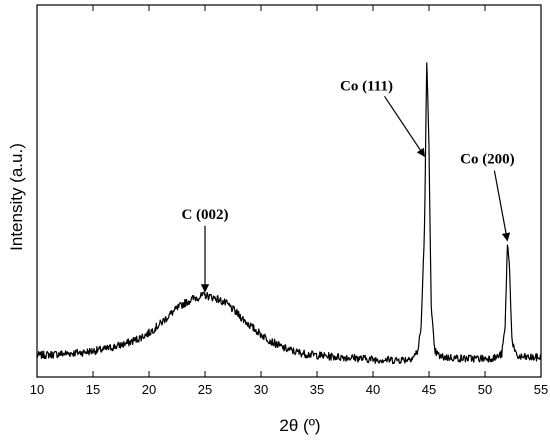  What do you see at coordinates (429, 389) in the screenshot?
I see `x-tick-label: 45` at bounding box center [429, 389].